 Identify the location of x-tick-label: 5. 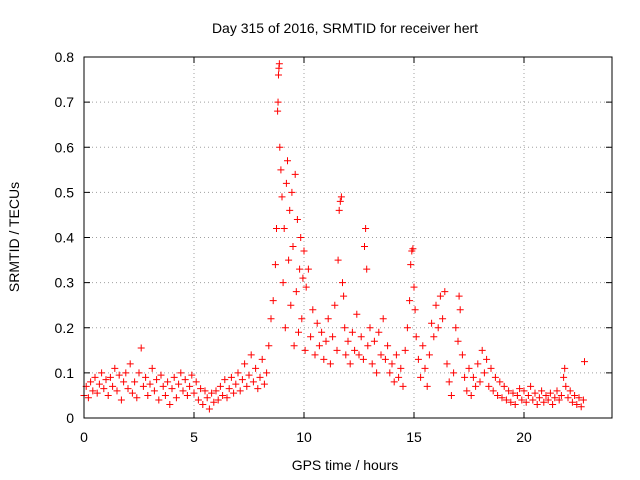
(194, 437).